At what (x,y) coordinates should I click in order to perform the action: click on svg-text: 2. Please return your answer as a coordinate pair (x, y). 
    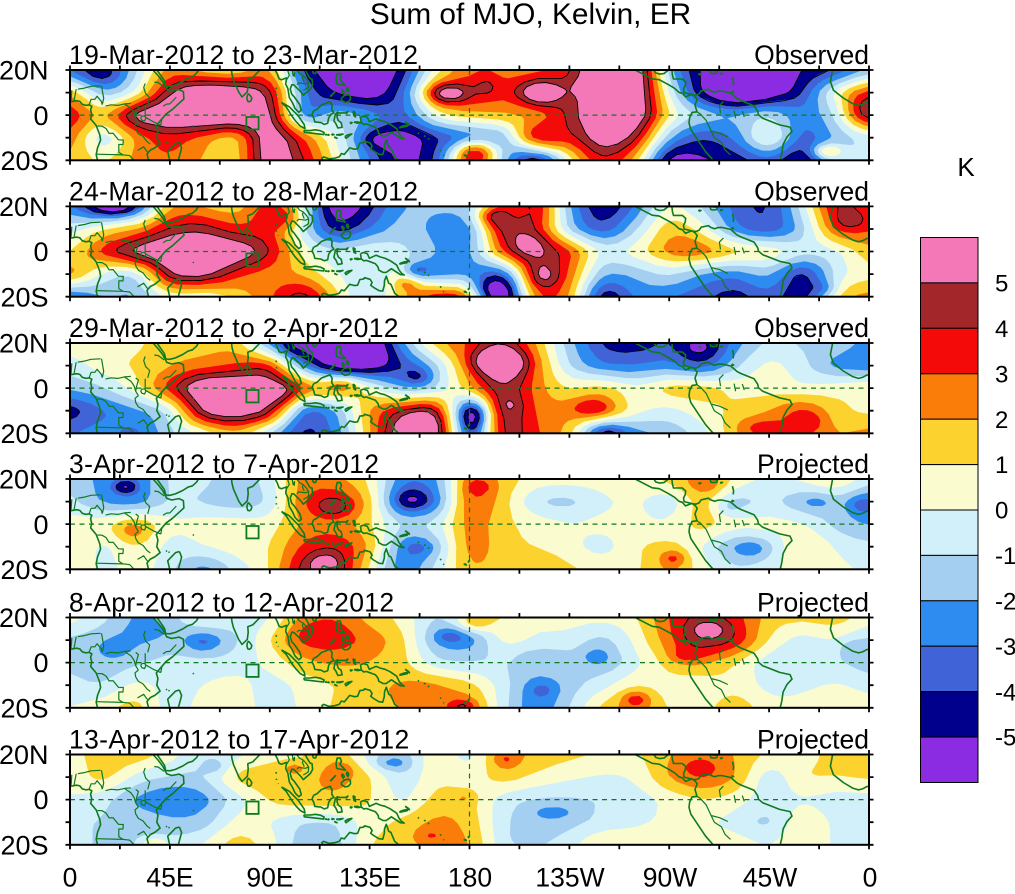
    Looking at the image, I should click on (1001, 420).